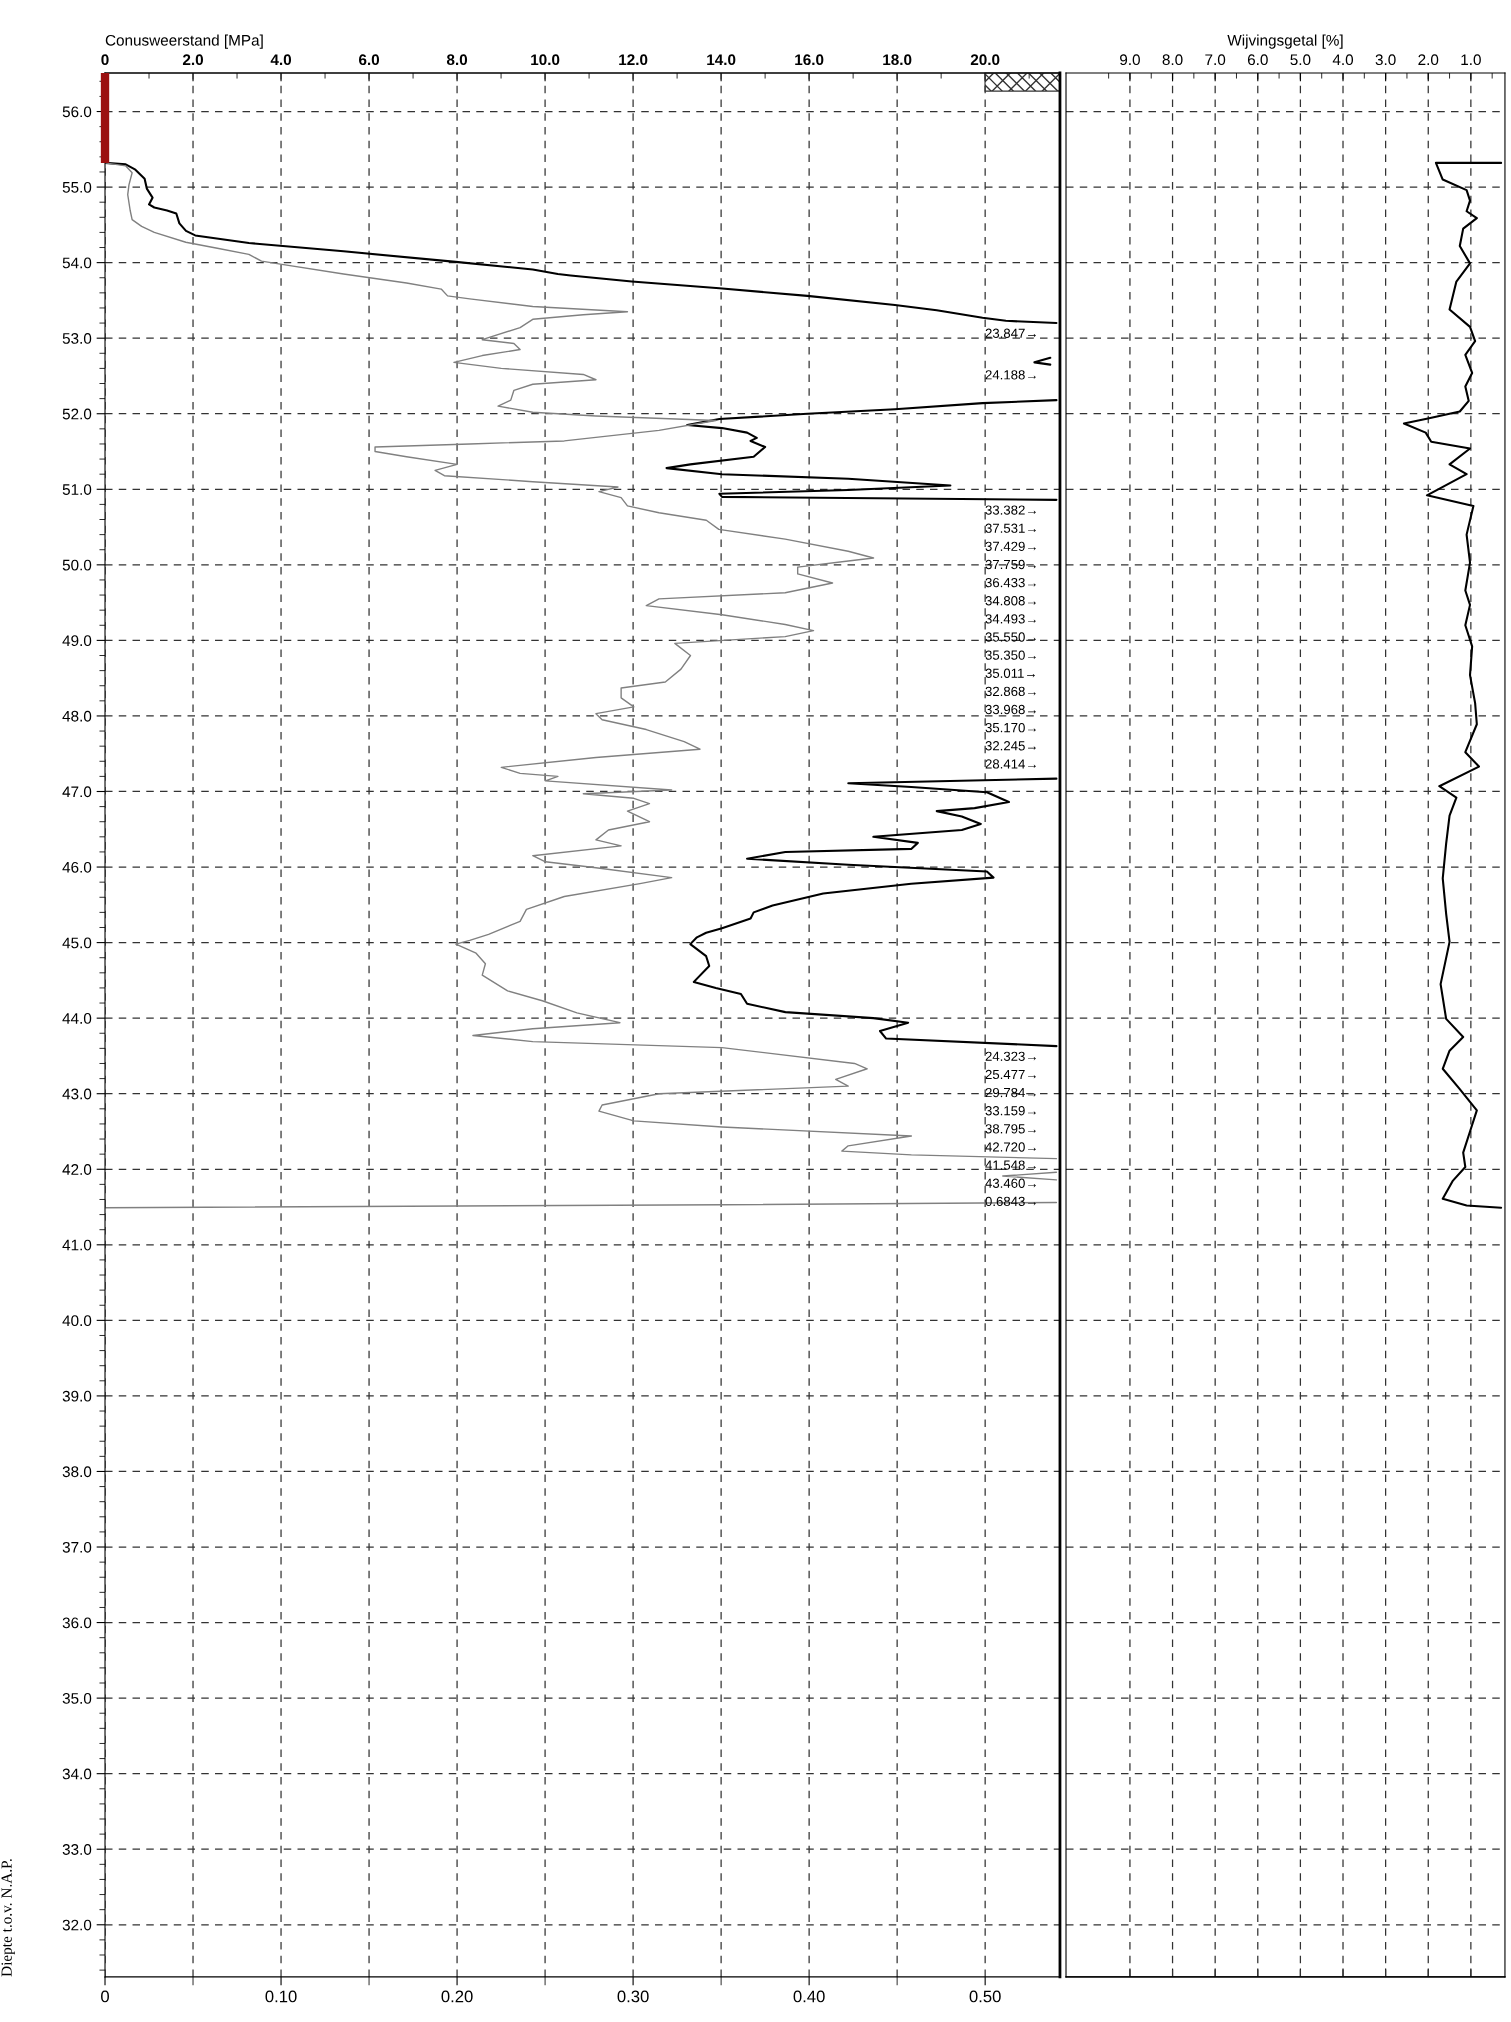 This screenshot has width=1511, height=2022. Describe the element at coordinates (1010, 637) in the screenshot. I see `annotation: 35.550→` at that location.